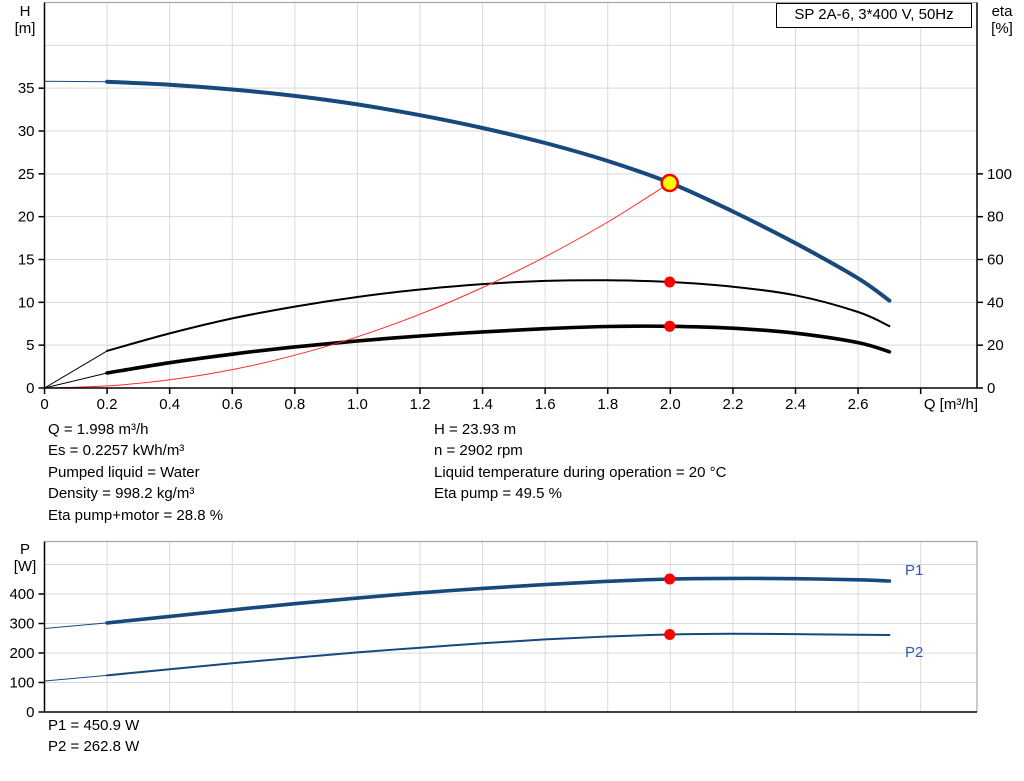 The width and height of the screenshot is (1024, 781). What do you see at coordinates (25, 28) in the screenshot?
I see `h-axis-unit: [m]` at bounding box center [25, 28].